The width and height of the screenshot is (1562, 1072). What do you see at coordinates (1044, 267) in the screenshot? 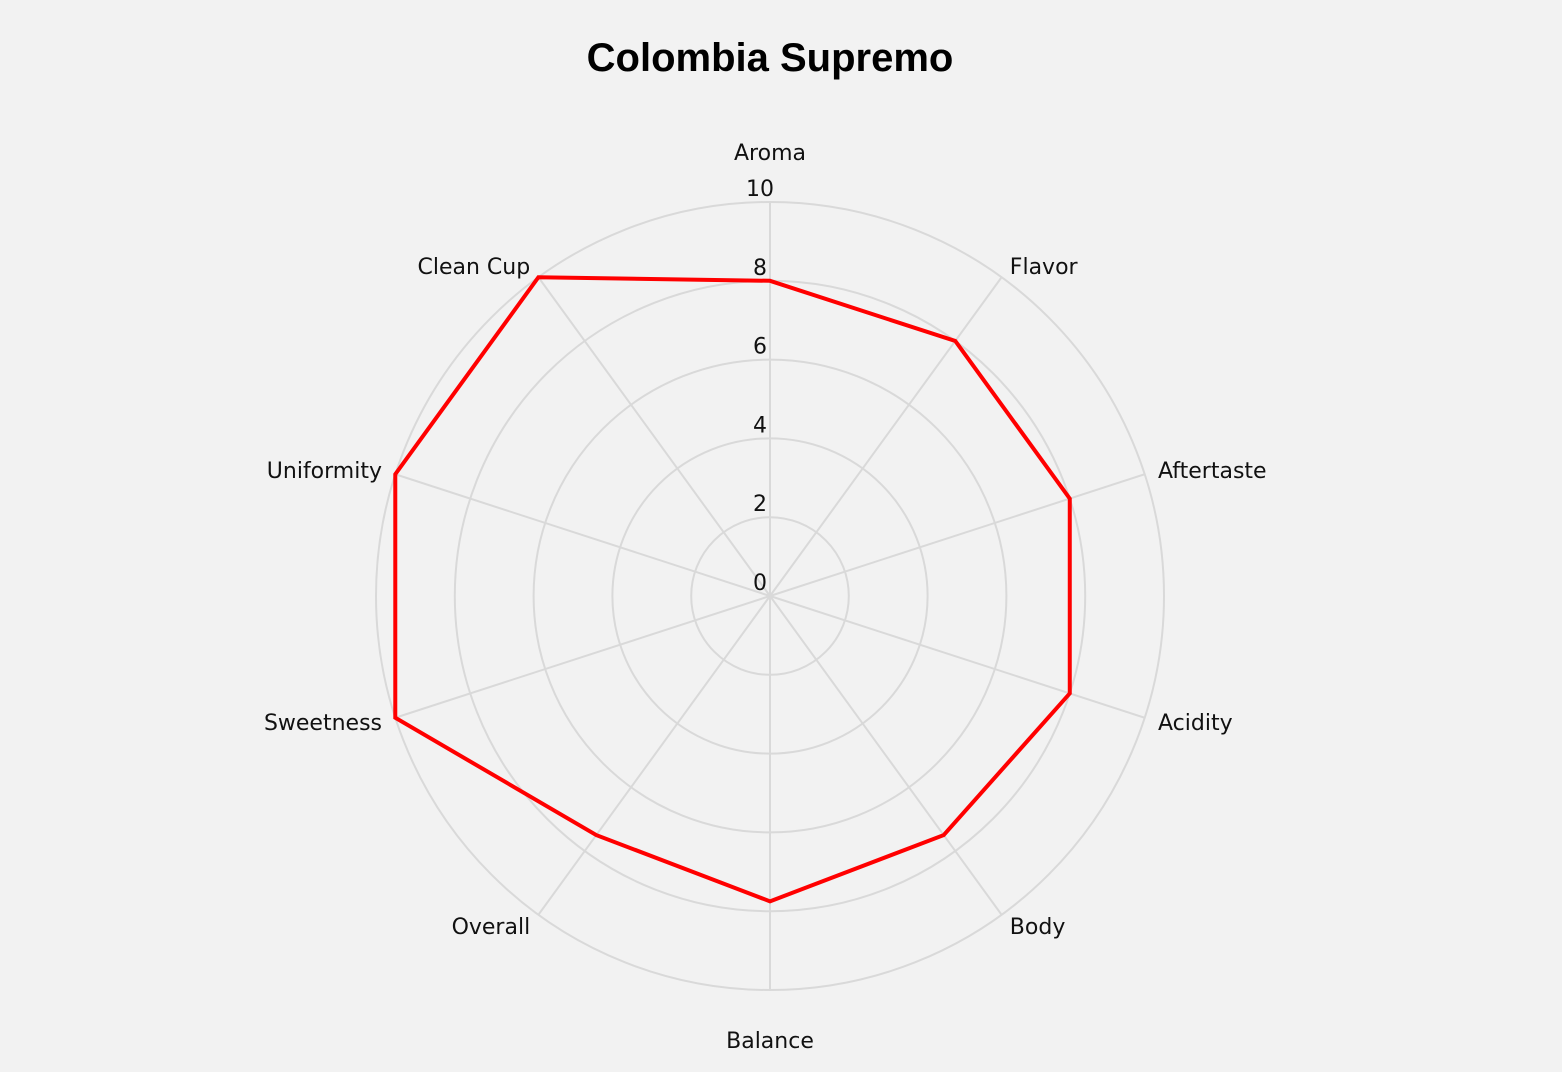
I see `category-label: Flavor` at bounding box center [1044, 267].